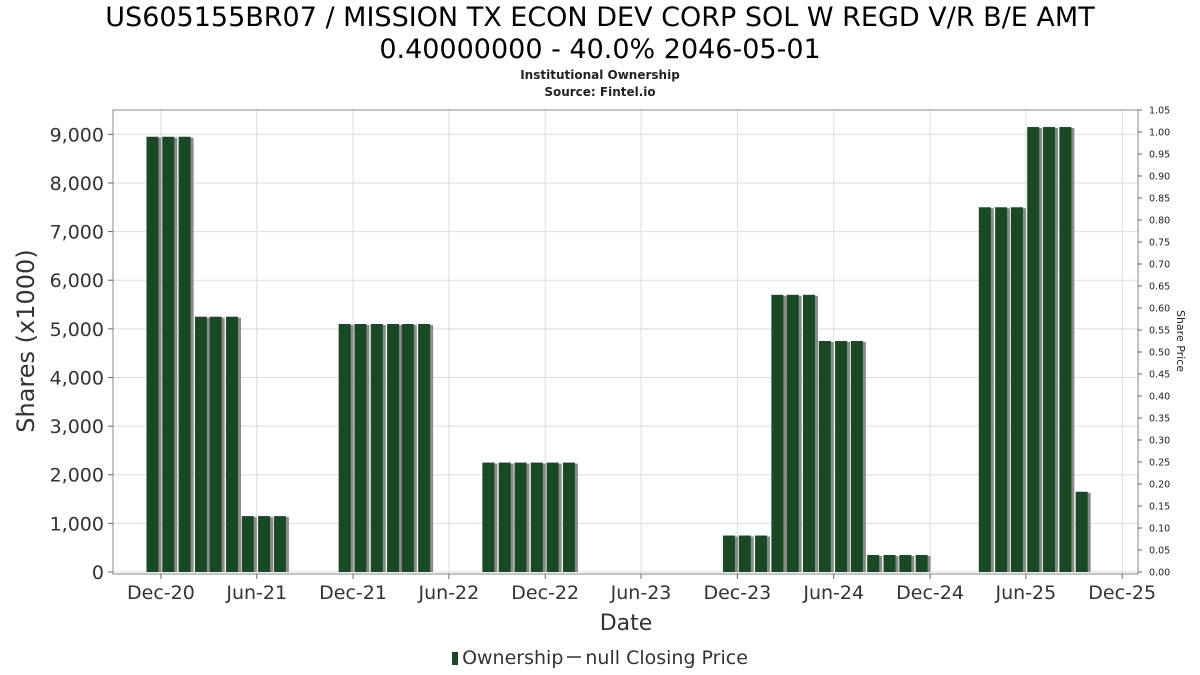 This screenshot has height=675, width=1200. What do you see at coordinates (77, 135) in the screenshot?
I see `y-tick-label: 9,000` at bounding box center [77, 135].